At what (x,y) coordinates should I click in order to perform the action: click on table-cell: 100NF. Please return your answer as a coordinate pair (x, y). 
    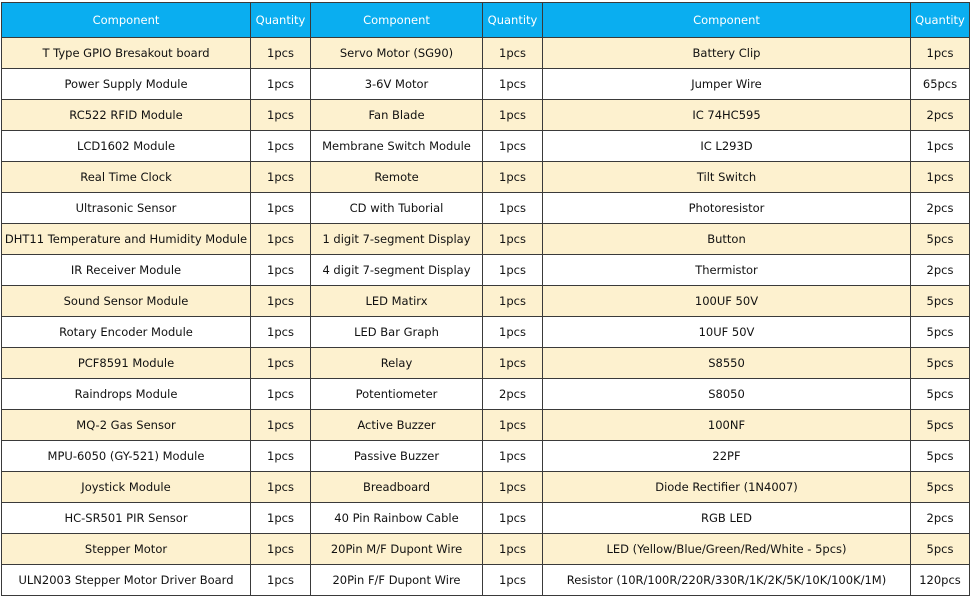
    Looking at the image, I should click on (726, 425).